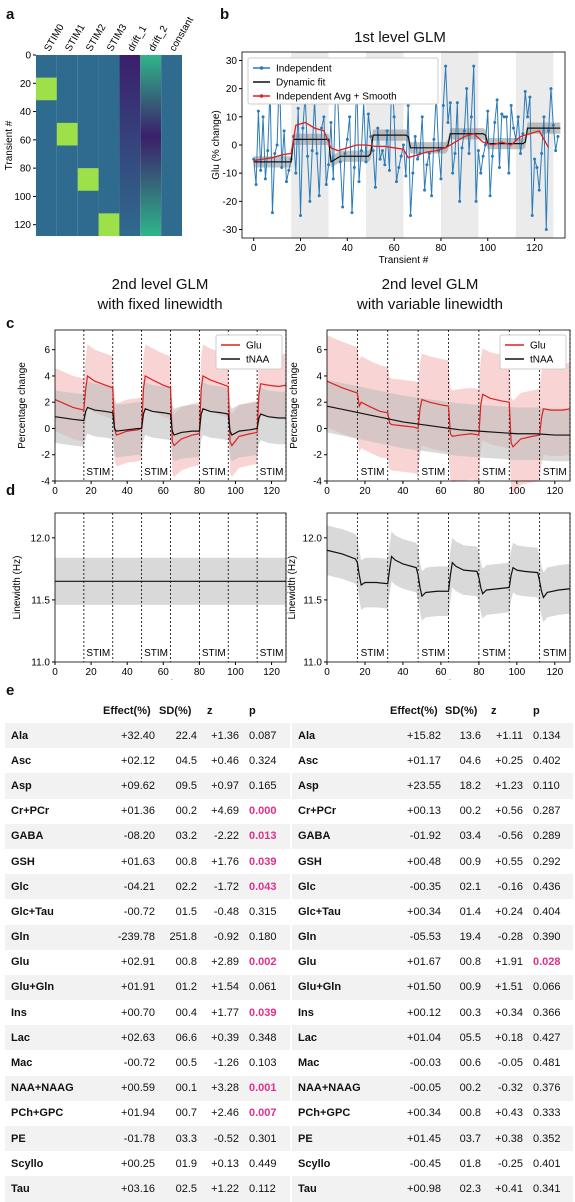  Describe the element at coordinates (509, 811) in the screenshot. I see `z-cell: +0.56` at that location.